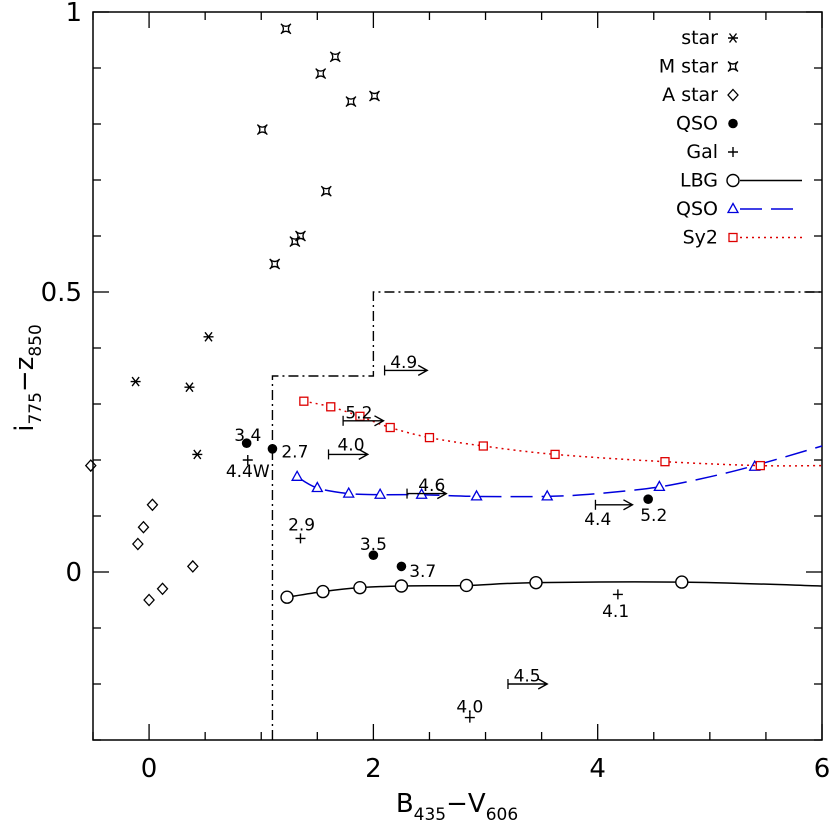  What do you see at coordinates (403, 363) in the screenshot?
I see `limit-arrow-label: 4.9` at bounding box center [403, 363].